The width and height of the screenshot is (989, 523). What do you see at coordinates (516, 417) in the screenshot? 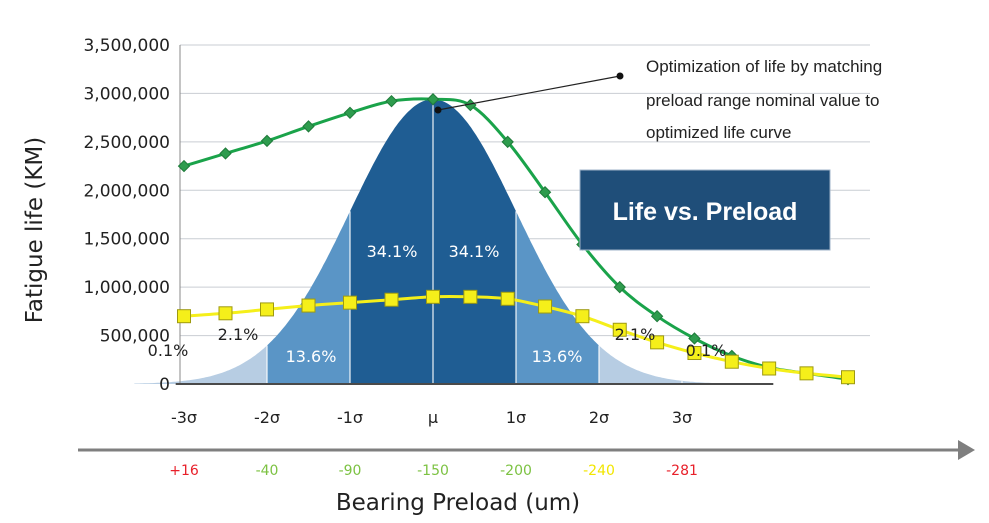
I see `sigma-tick-label: 1σ` at bounding box center [516, 417].